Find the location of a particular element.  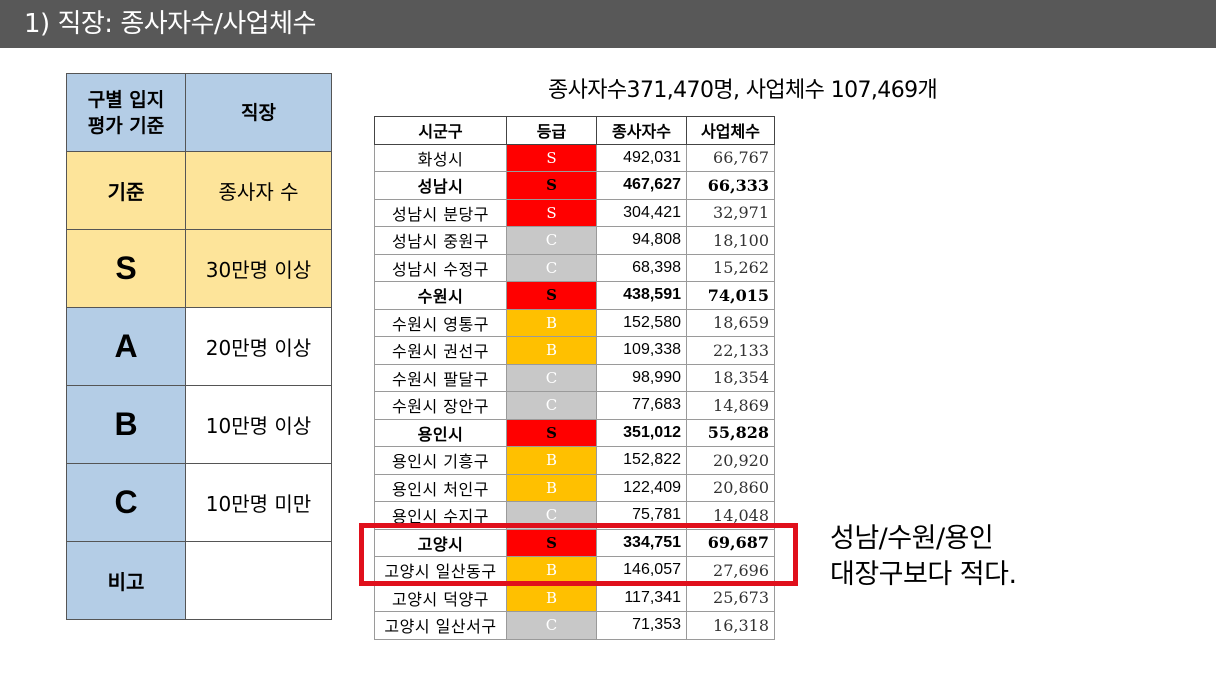

district-name-cell: 고양시 덕양구 is located at coordinates (440, 597).